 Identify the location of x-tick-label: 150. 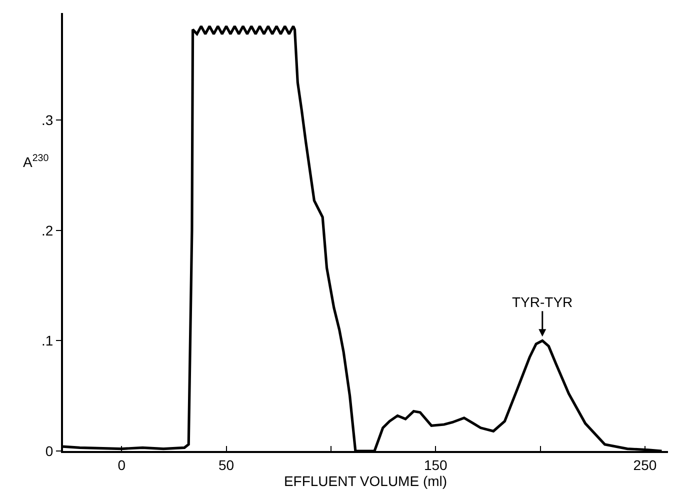
(436, 464).